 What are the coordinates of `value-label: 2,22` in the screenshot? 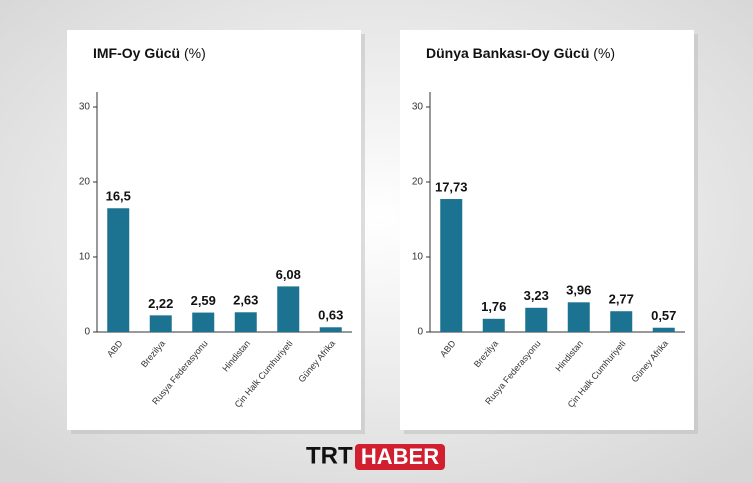 It's located at (160, 303).